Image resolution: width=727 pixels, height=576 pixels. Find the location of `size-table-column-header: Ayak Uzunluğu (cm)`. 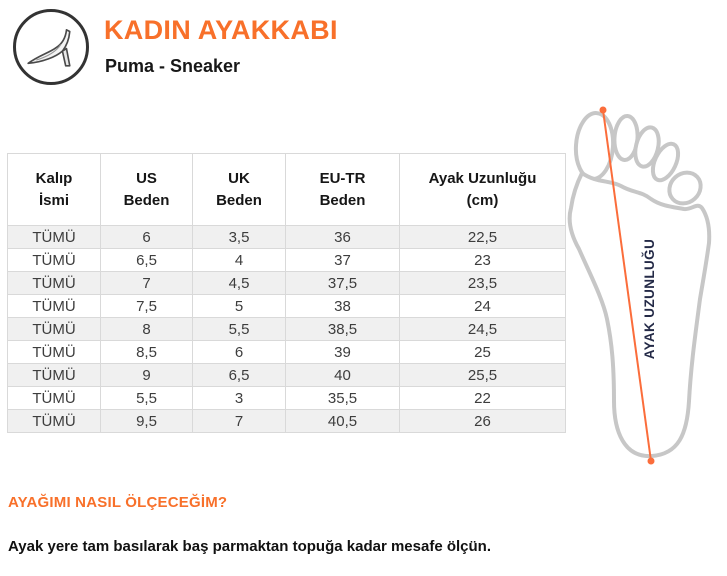

size-table-column-header: Ayak Uzunluğu (cm) is located at coordinates (482, 189).